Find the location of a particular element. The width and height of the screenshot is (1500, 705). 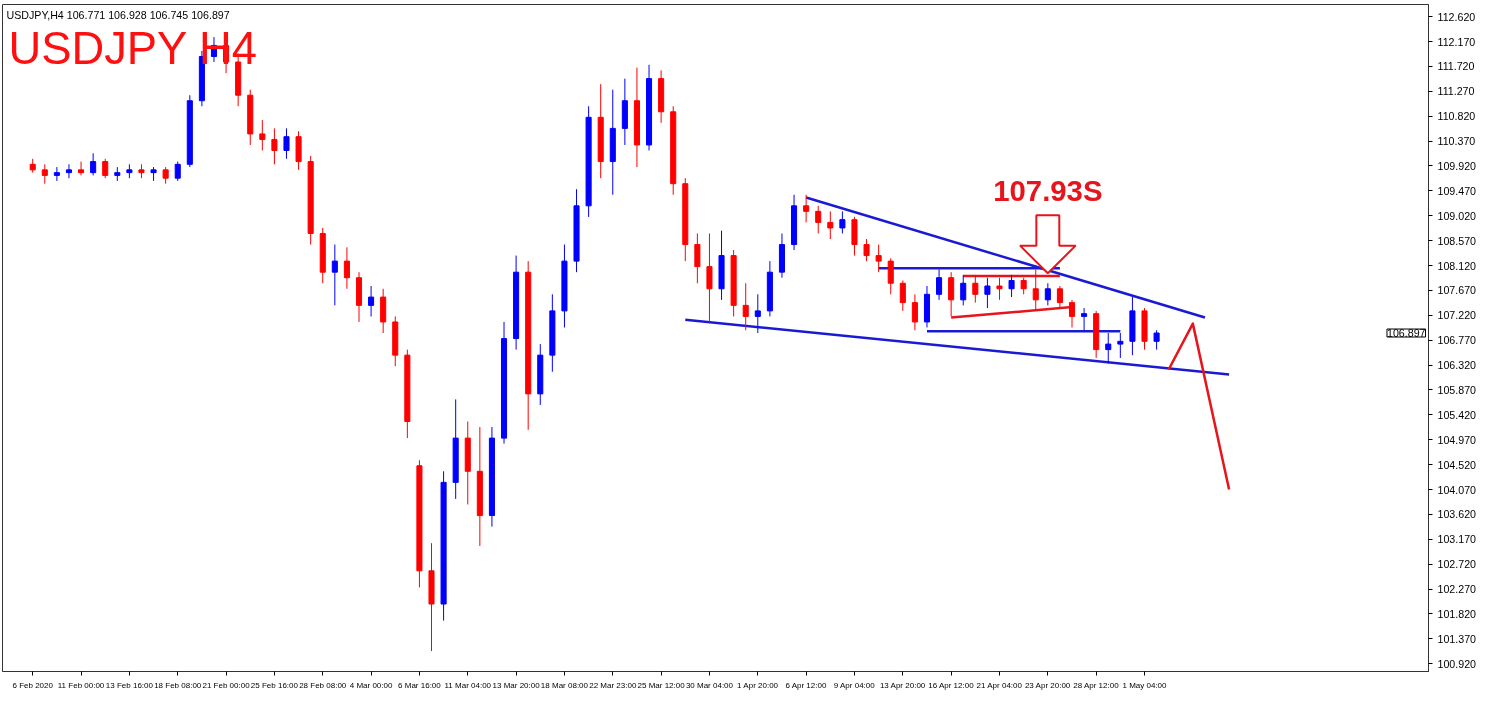

y-tick-label: 106.770 is located at coordinates (1457, 340).